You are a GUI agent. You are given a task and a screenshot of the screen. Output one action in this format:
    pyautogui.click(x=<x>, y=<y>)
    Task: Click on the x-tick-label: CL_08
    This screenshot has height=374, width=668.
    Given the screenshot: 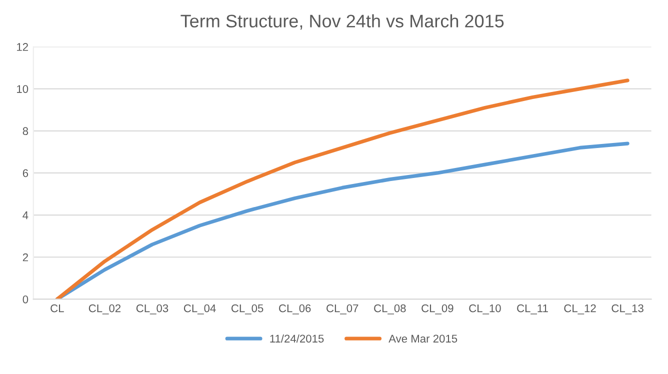 What is the action you would take?
    pyautogui.click(x=390, y=309)
    